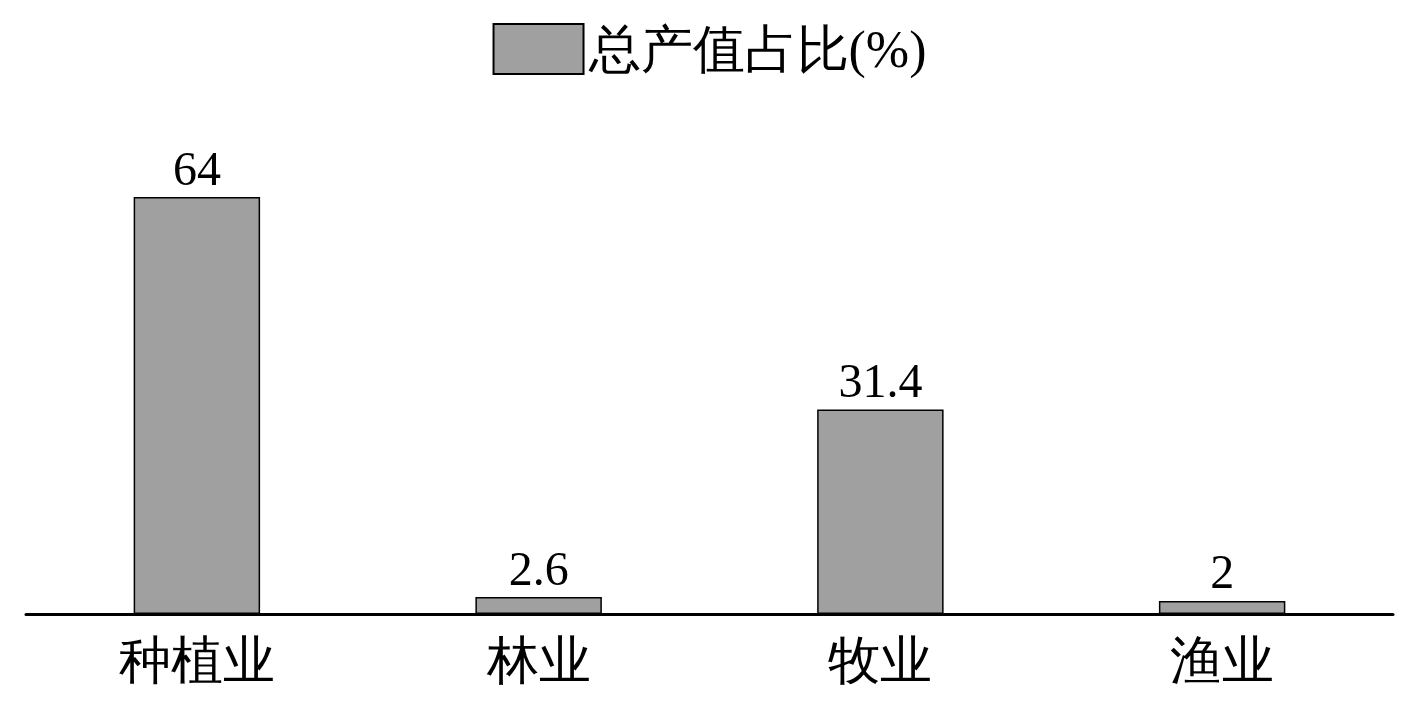 This screenshot has width=1419, height=714. Describe the element at coordinates (1222, 660) in the screenshot. I see `x-tick-label: 渔业` at that location.